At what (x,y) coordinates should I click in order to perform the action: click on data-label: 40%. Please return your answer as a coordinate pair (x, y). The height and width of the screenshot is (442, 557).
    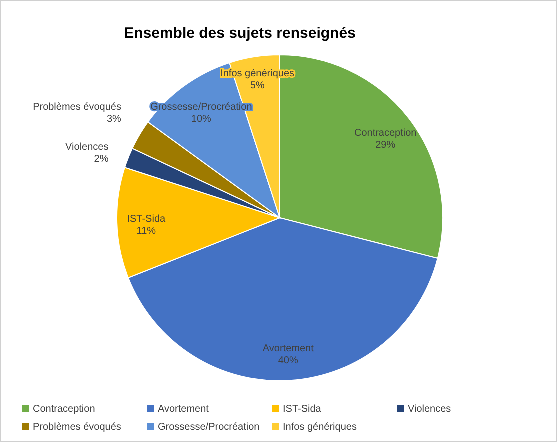
    Looking at the image, I should click on (288, 360).